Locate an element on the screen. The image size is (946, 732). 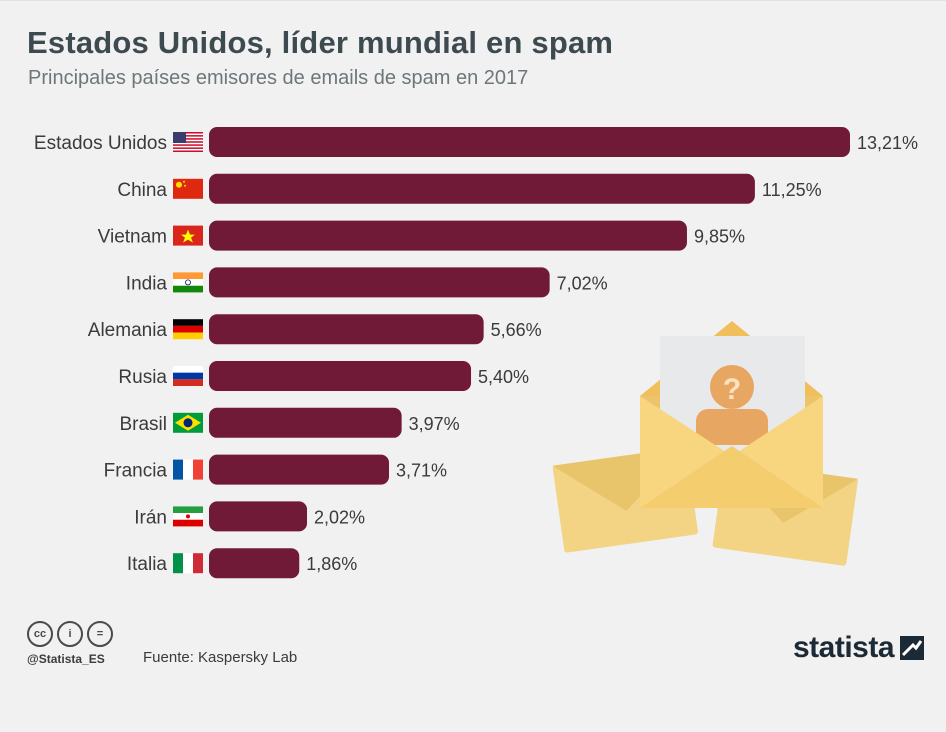
value-label: 5,66% is located at coordinates (516, 330).